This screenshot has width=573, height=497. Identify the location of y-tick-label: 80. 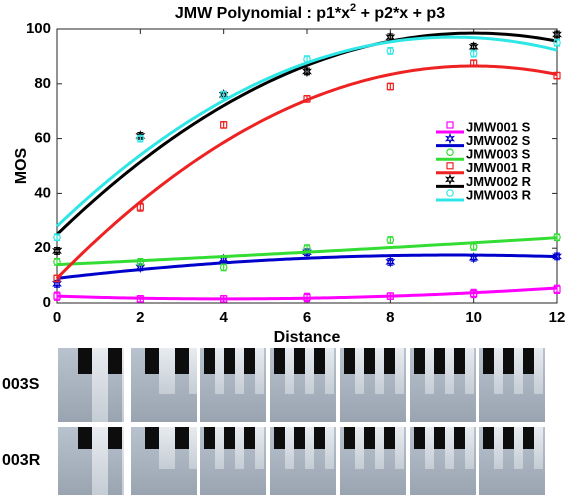
(42, 83).